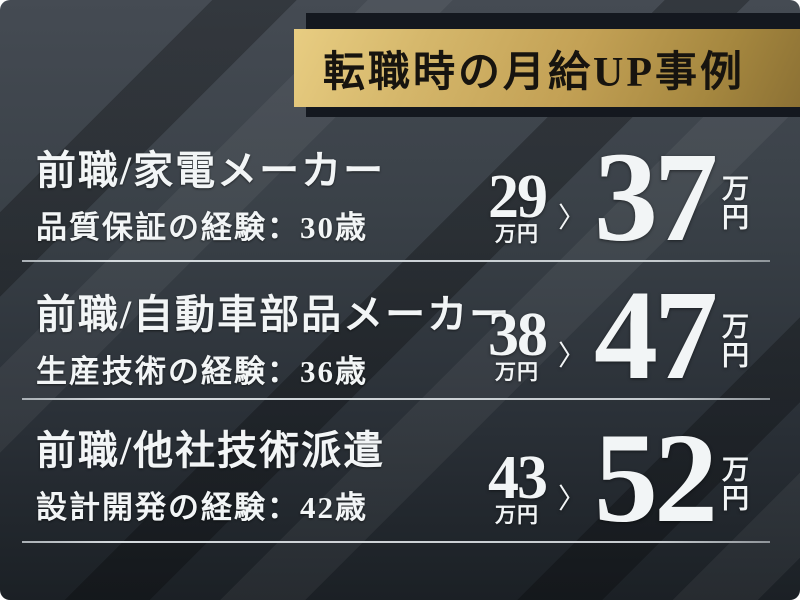  Describe the element at coordinates (274, 314) in the screenshot. I see `case-heading: 前職/自動車部品メーカー` at that location.